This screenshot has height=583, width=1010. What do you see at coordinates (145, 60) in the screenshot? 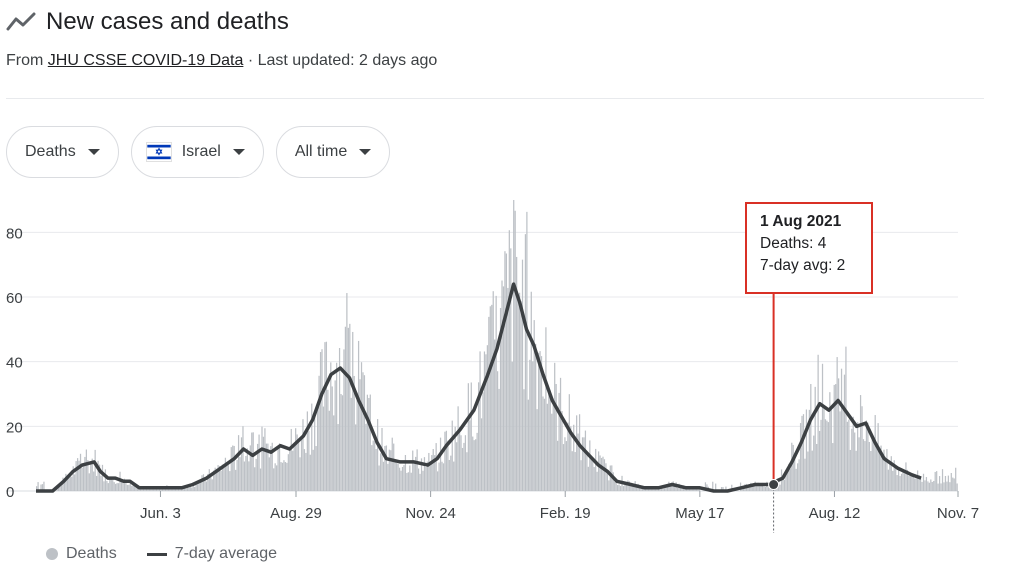
I see `source-link: JHU CSSE COVID-19 Data` at bounding box center [145, 60].